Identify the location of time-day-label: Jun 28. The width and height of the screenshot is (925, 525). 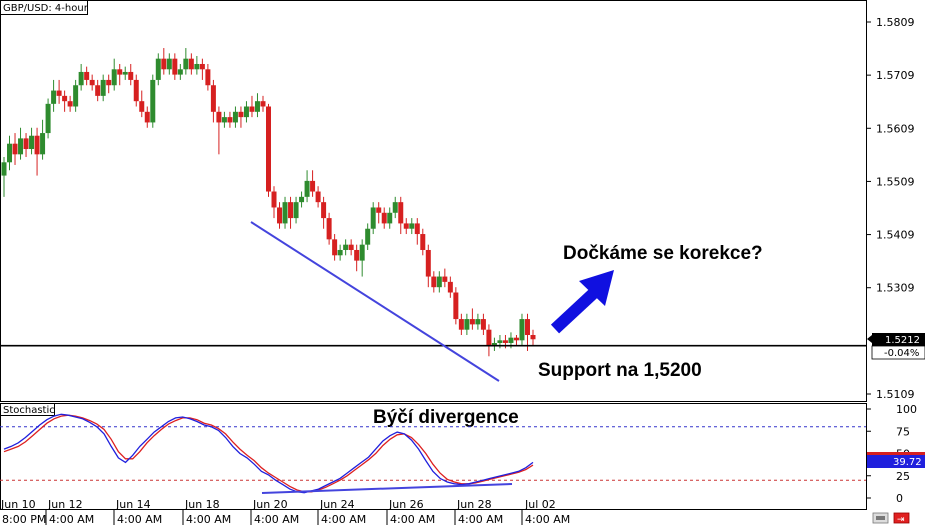
(474, 504).